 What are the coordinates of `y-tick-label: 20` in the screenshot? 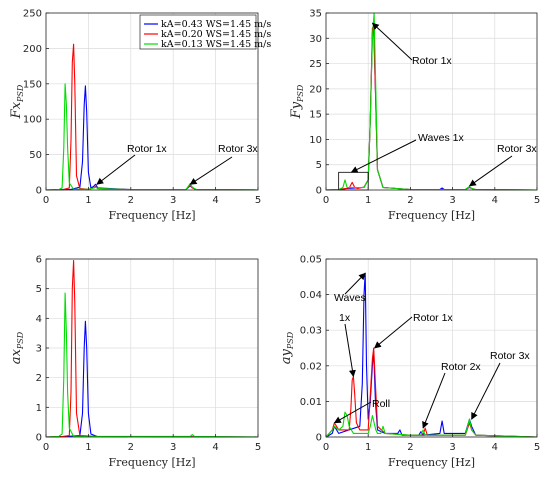 It's located at (315, 89).